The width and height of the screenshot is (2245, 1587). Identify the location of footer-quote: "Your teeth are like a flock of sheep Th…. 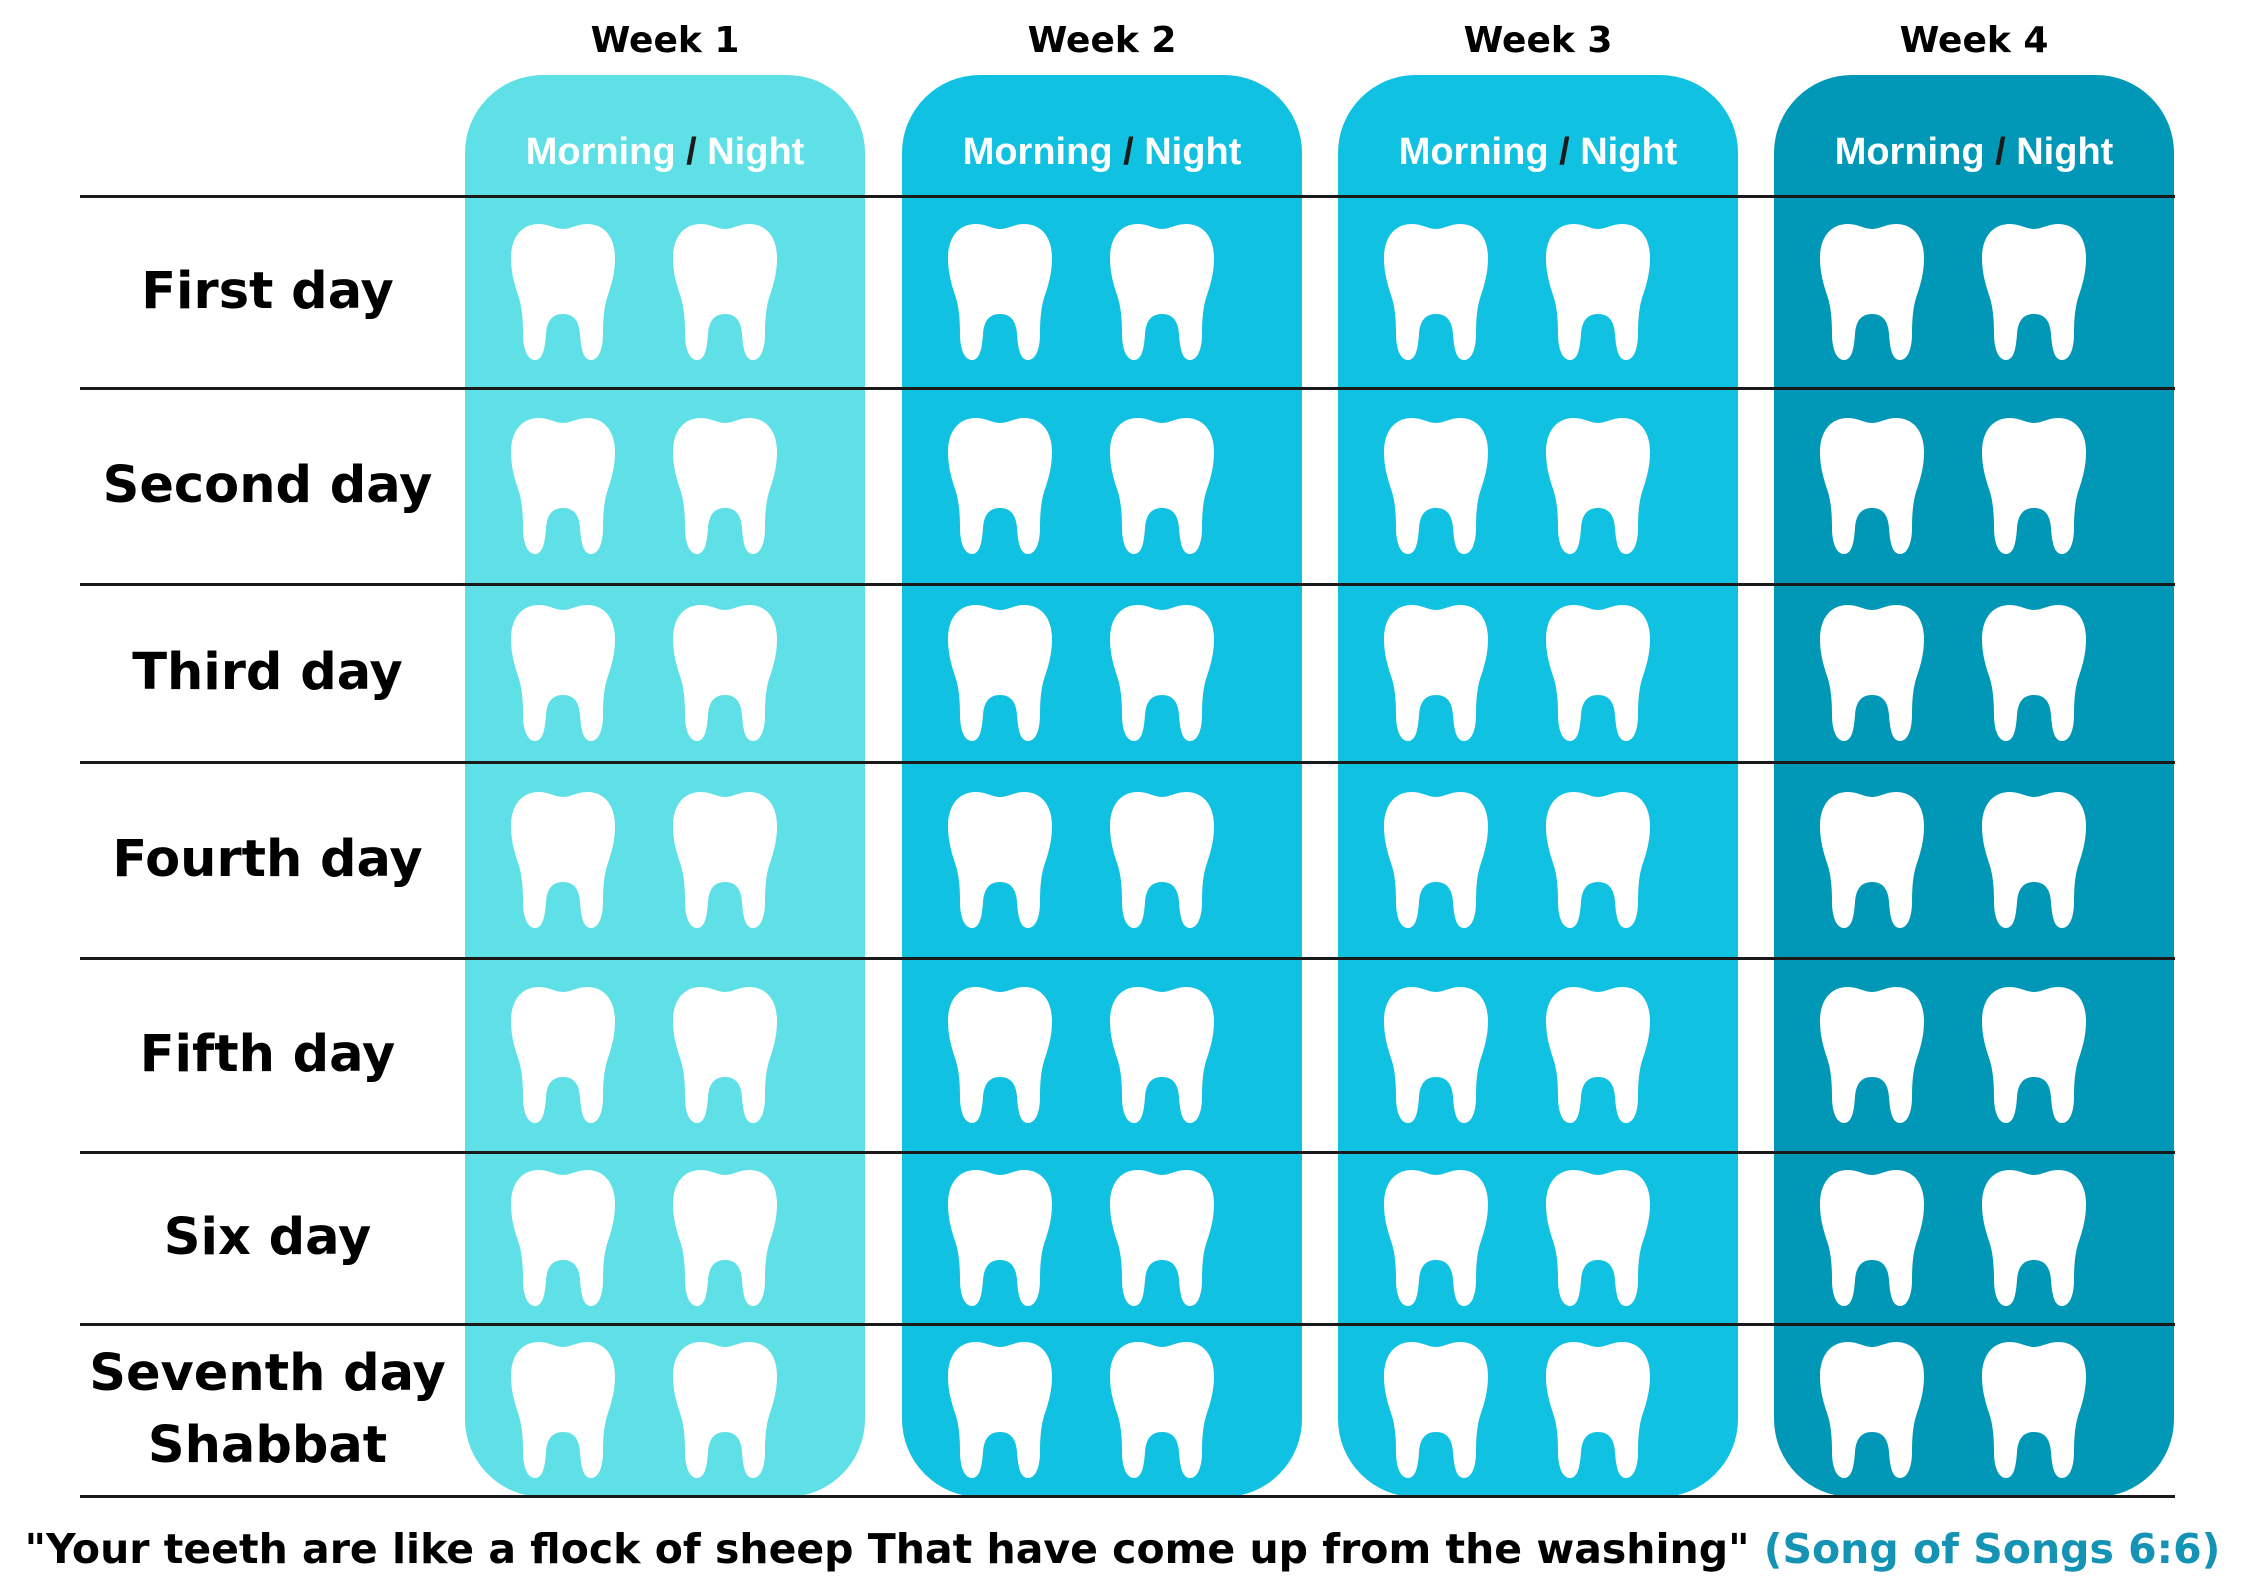
(1122, 1549).